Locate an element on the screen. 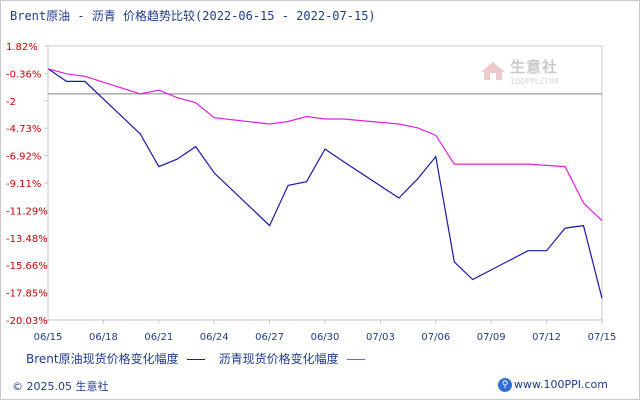  y-tick-label: -11.29% is located at coordinates (27, 211).